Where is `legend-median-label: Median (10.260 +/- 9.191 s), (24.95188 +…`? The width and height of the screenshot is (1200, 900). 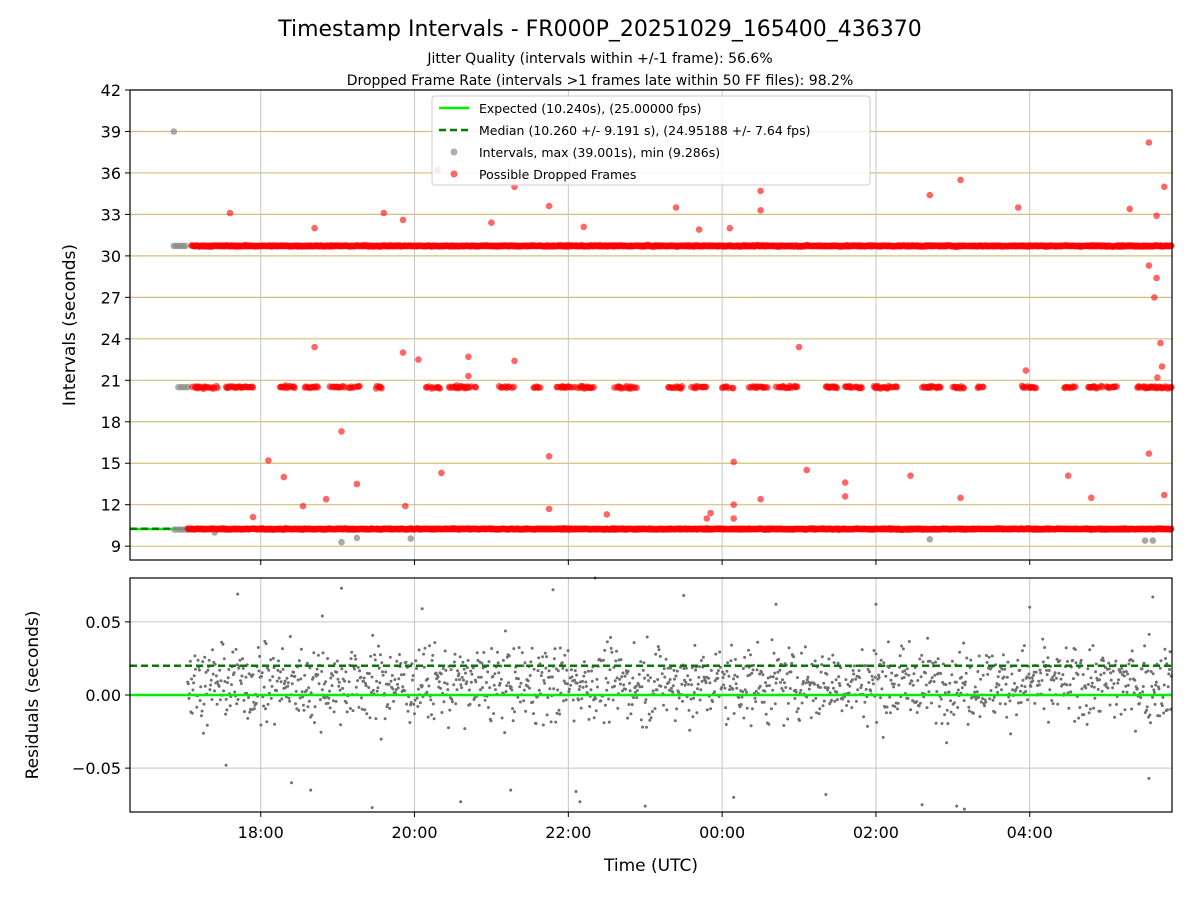 legend-median-label: Median (10.260 +/- 9.191 s), (24.95188 +… is located at coordinates (644, 130).